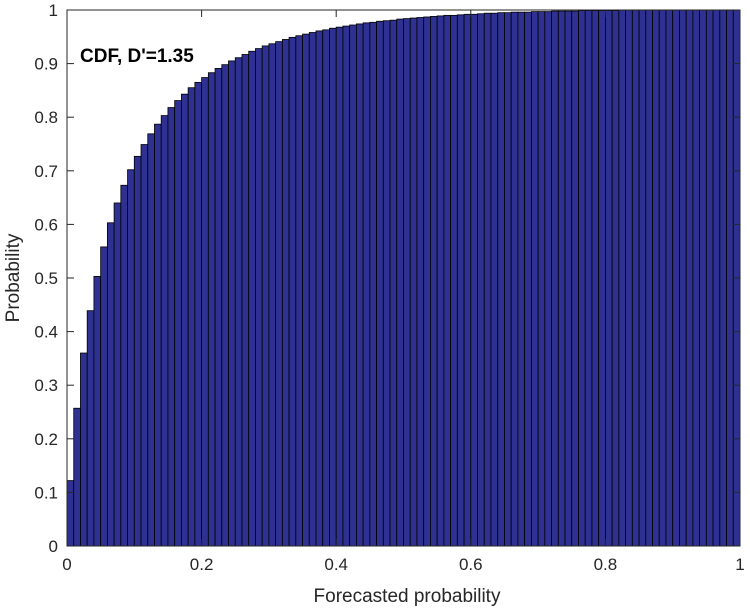  I want to click on y-axis-label: Probability, so click(13, 277).